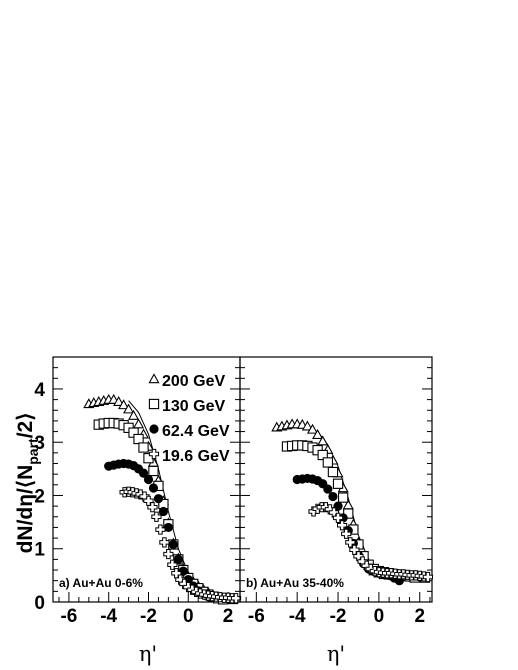  Describe the element at coordinates (39, 550) in the screenshot. I see `y-tick-label: 1` at that location.